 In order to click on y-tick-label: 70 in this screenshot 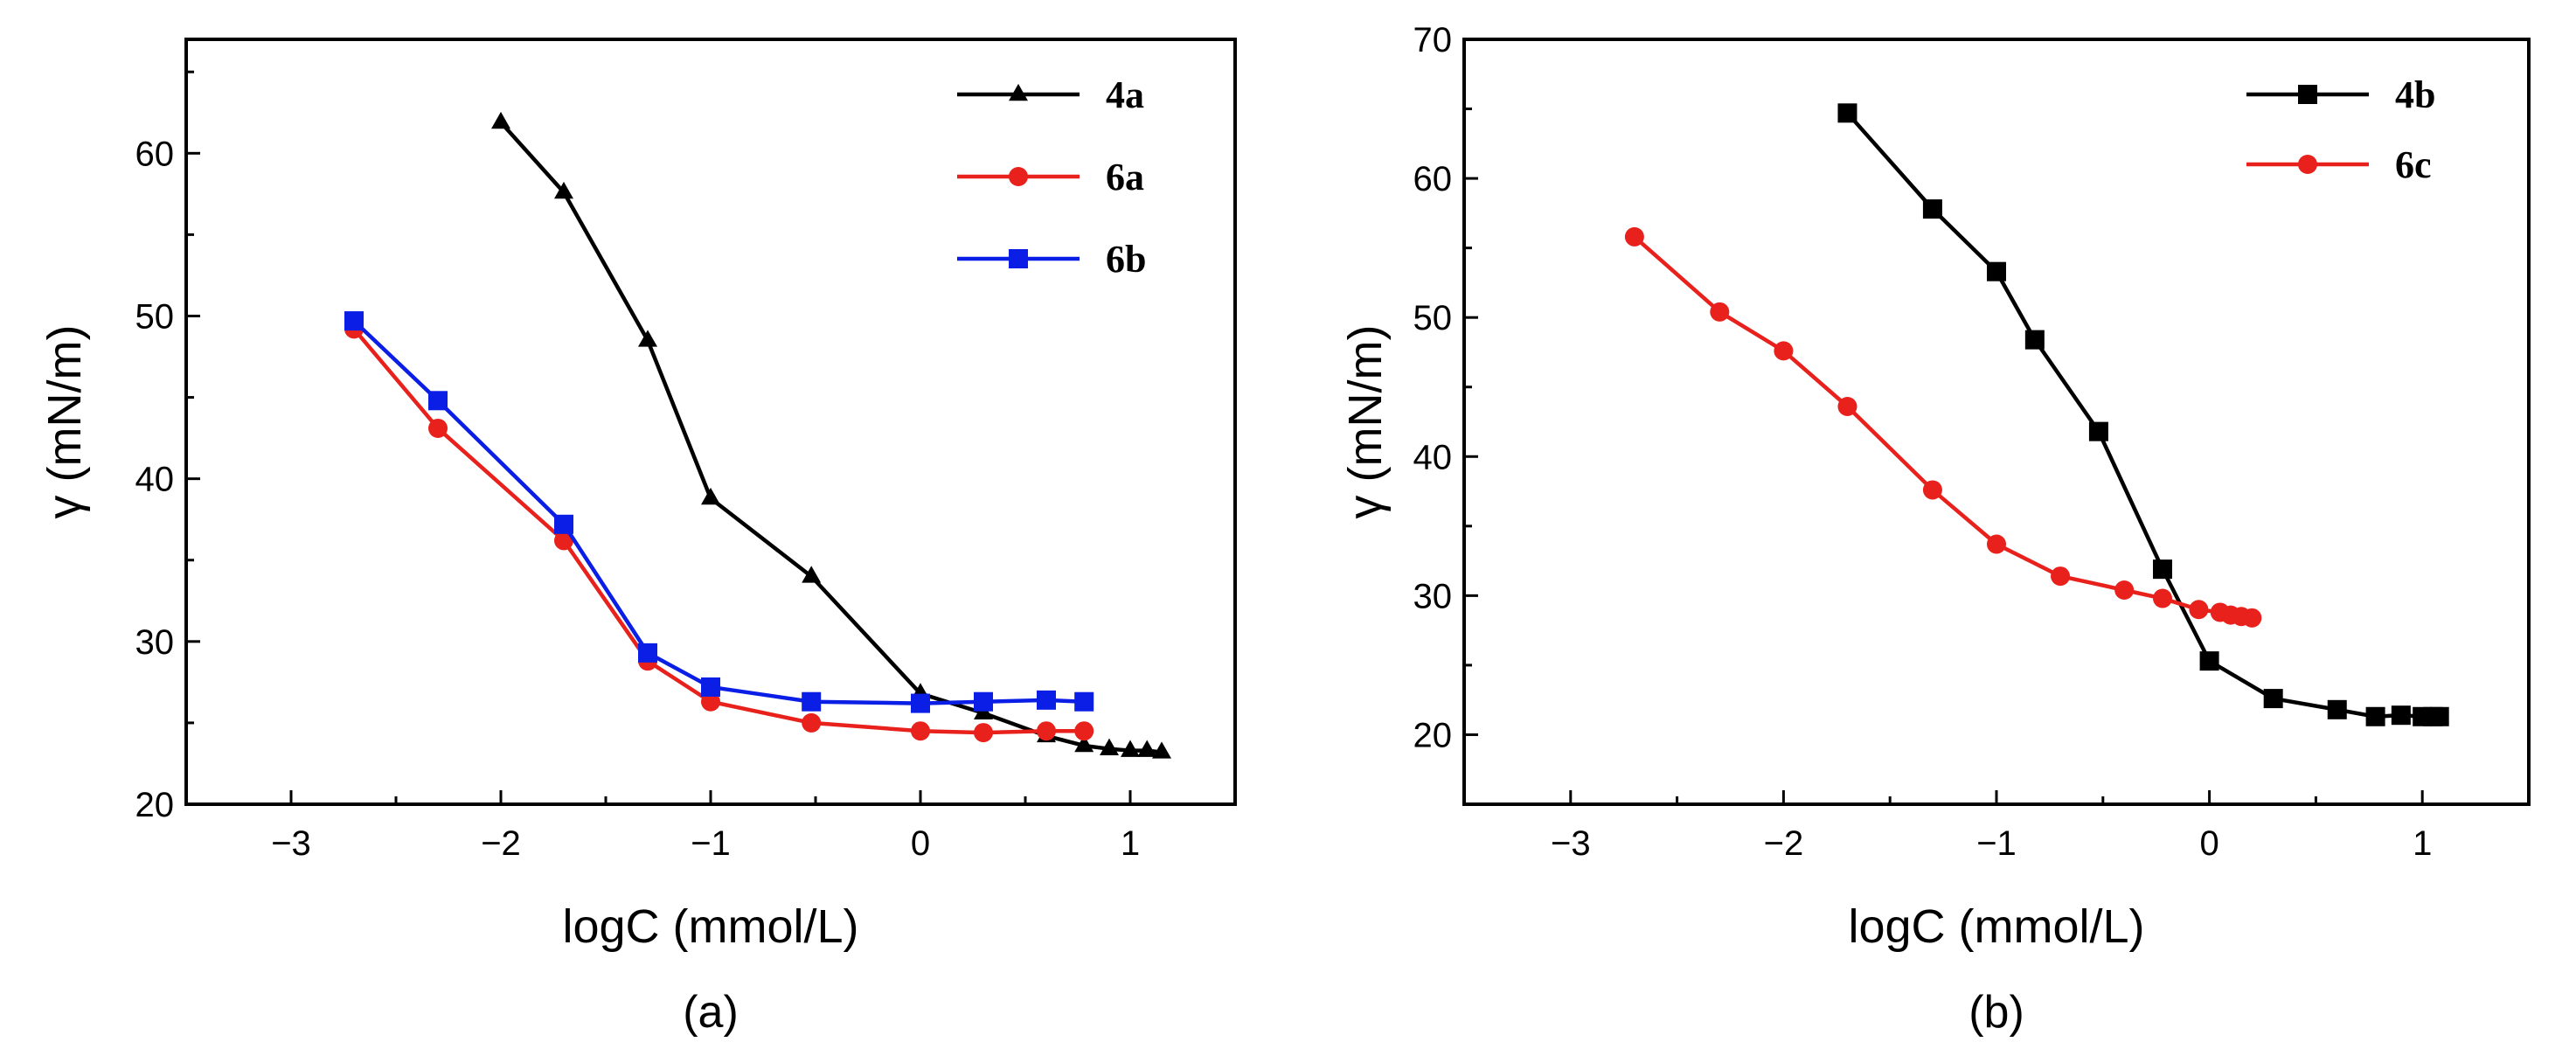, I will do `click(1433, 40)`.